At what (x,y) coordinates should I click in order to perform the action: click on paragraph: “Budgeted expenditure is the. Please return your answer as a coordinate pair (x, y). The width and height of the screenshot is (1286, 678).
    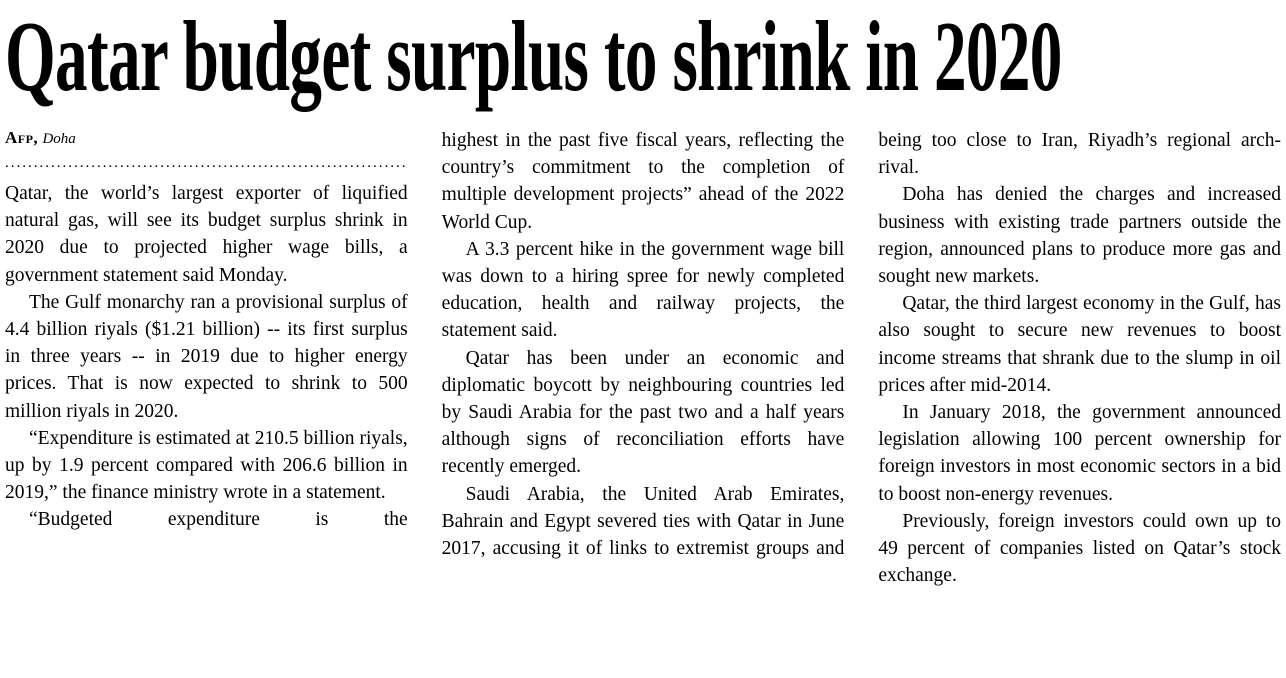
    Looking at the image, I should click on (218, 520).